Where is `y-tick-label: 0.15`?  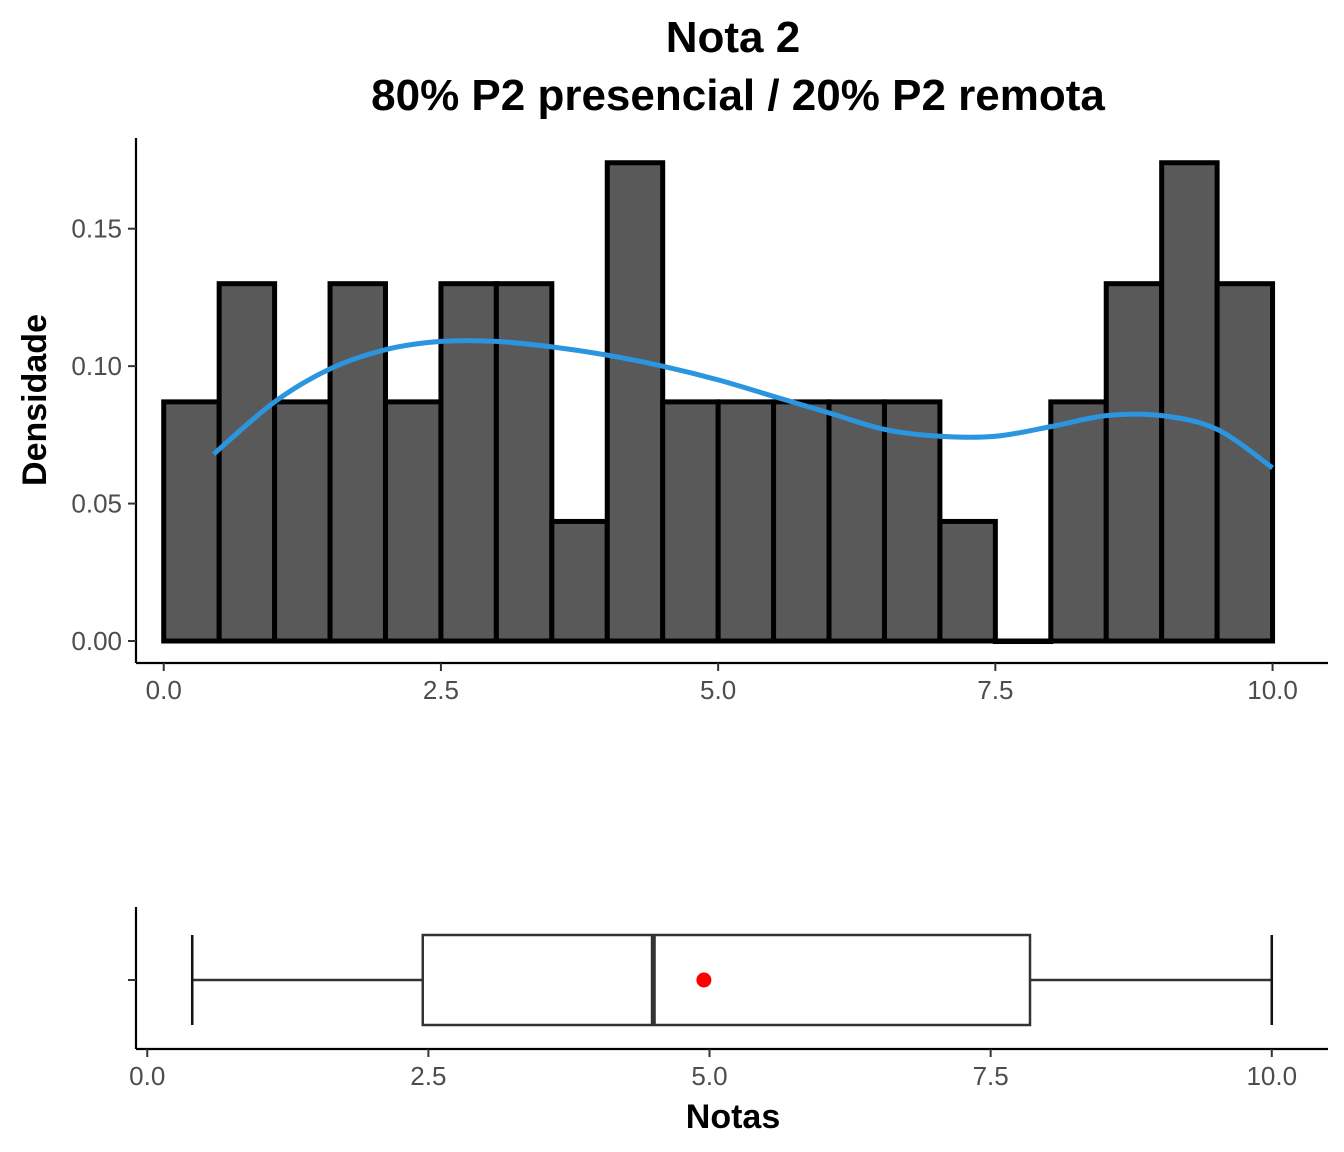
y-tick-label: 0.15 is located at coordinates (96, 229).